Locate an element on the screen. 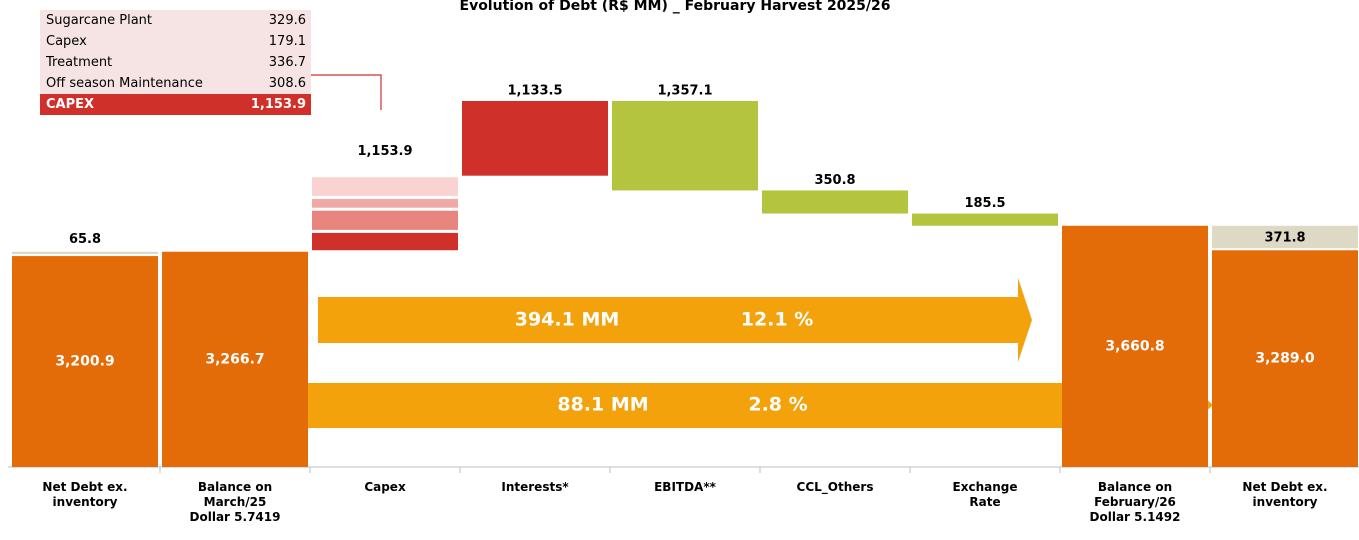 The image size is (1359, 540). table-total-value: 1,153.9 is located at coordinates (278, 104).